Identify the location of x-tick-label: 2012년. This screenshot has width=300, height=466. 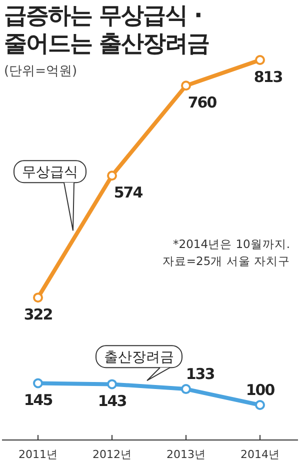
(112, 454).